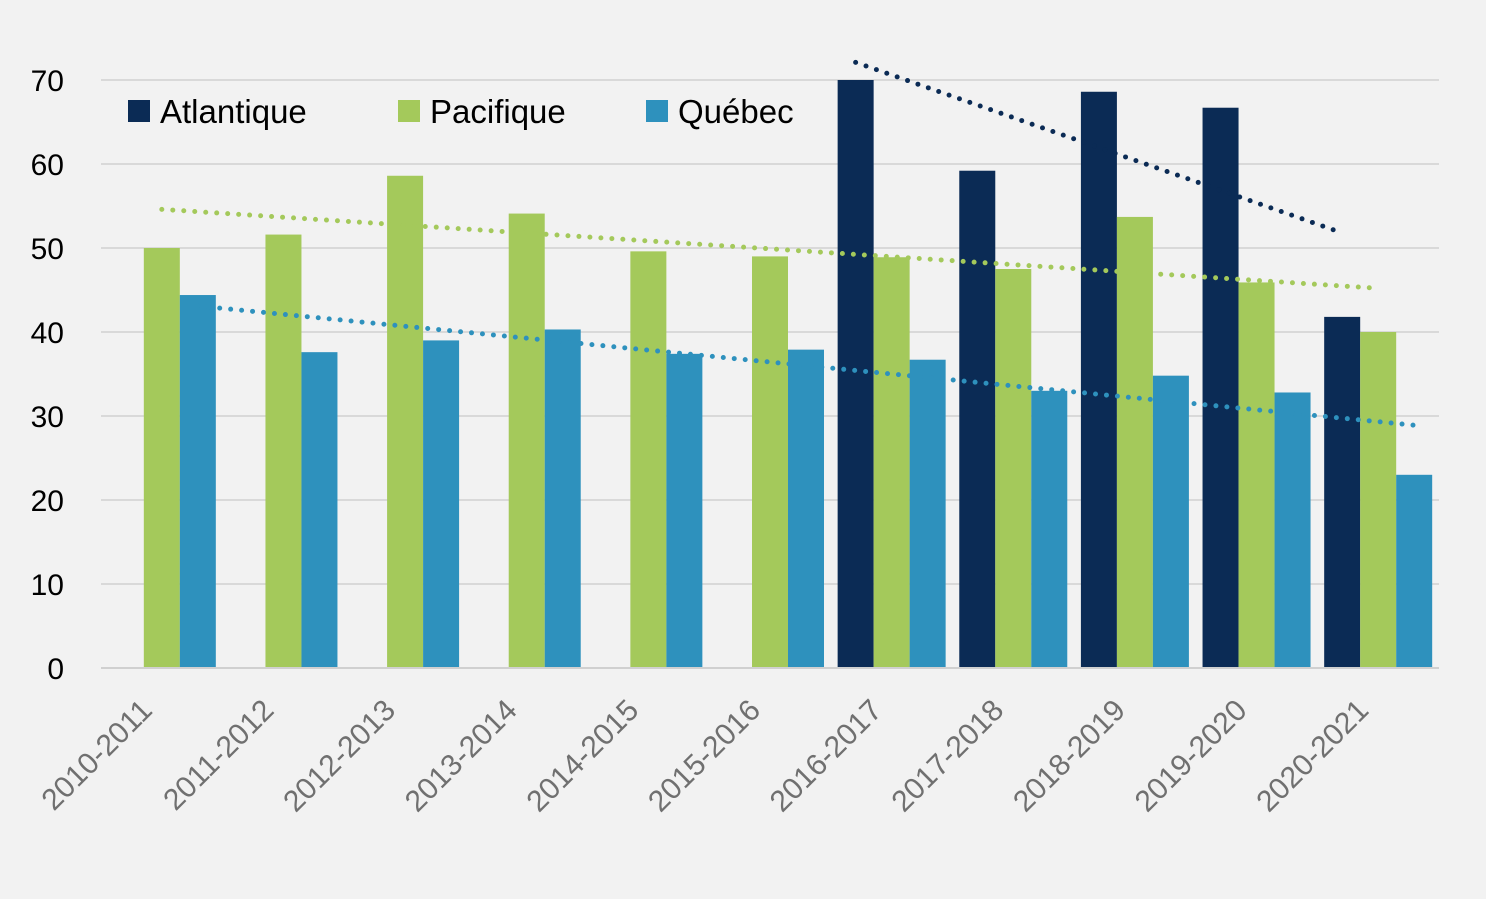 This screenshot has width=1486, height=899. What do you see at coordinates (461, 756) in the screenshot?
I see `x-tick-label: 2013-2014` at bounding box center [461, 756].